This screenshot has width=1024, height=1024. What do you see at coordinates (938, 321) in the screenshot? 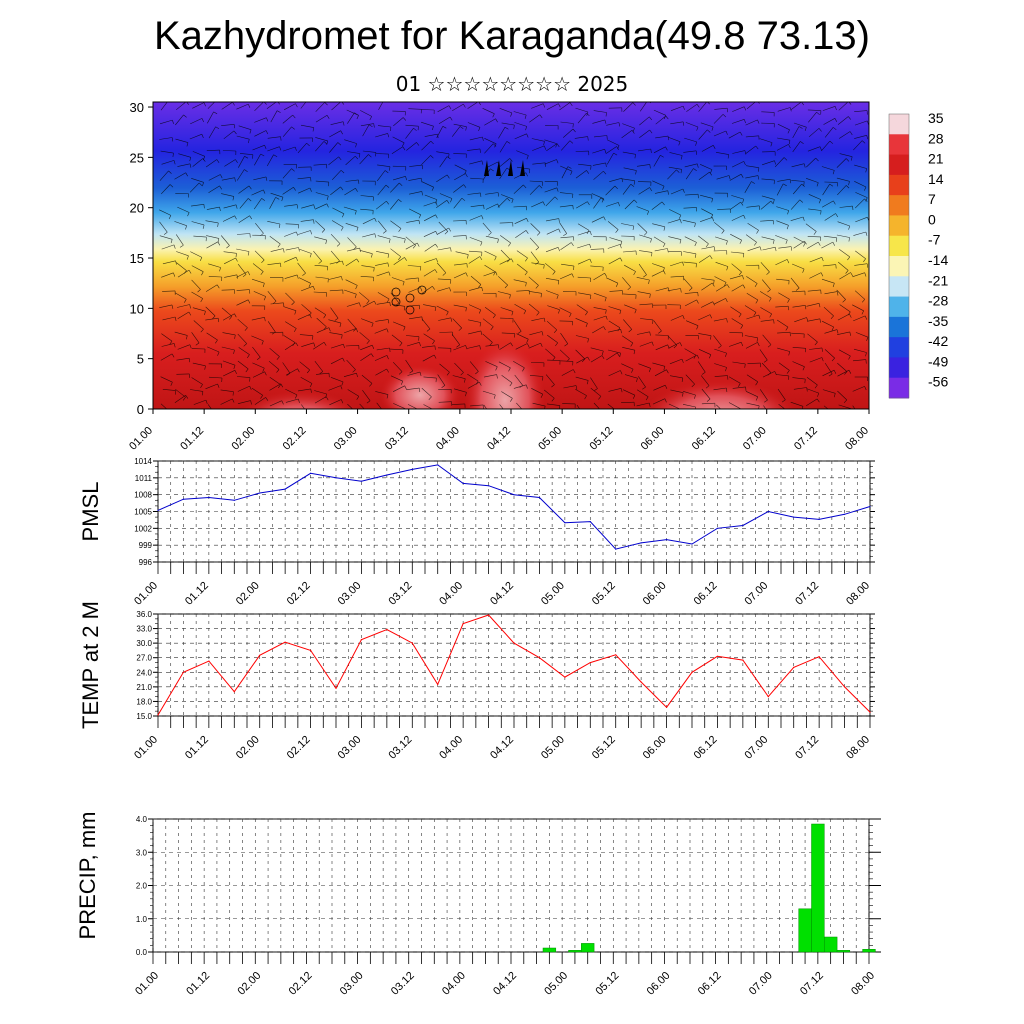
I see `colorbar-label: -35` at bounding box center [938, 321].